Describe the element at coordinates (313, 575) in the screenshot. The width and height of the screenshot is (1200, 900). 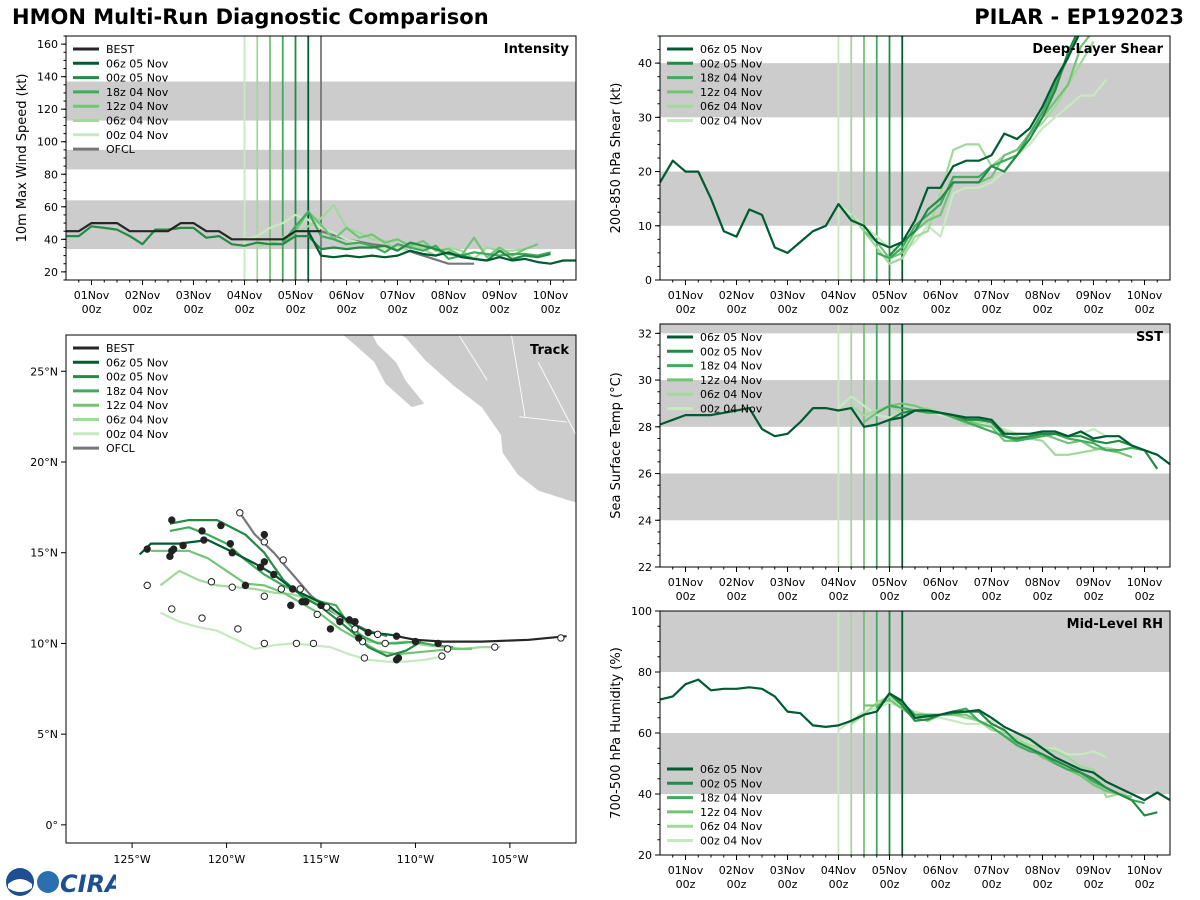
I see `track-series-ofcl` at that location.